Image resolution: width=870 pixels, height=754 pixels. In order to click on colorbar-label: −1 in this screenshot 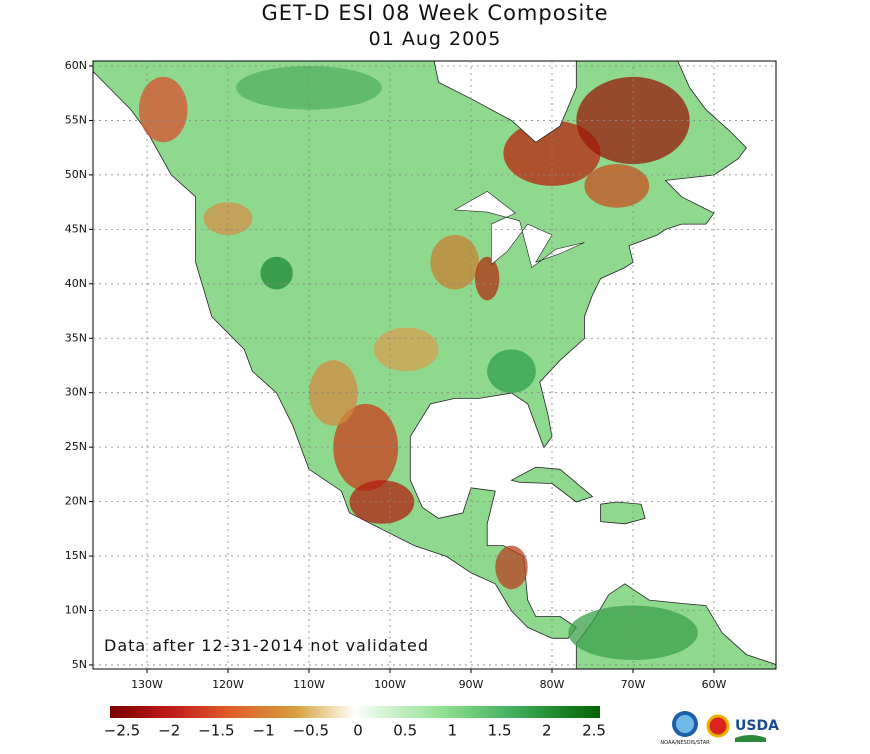, I will do `click(264, 731)`.